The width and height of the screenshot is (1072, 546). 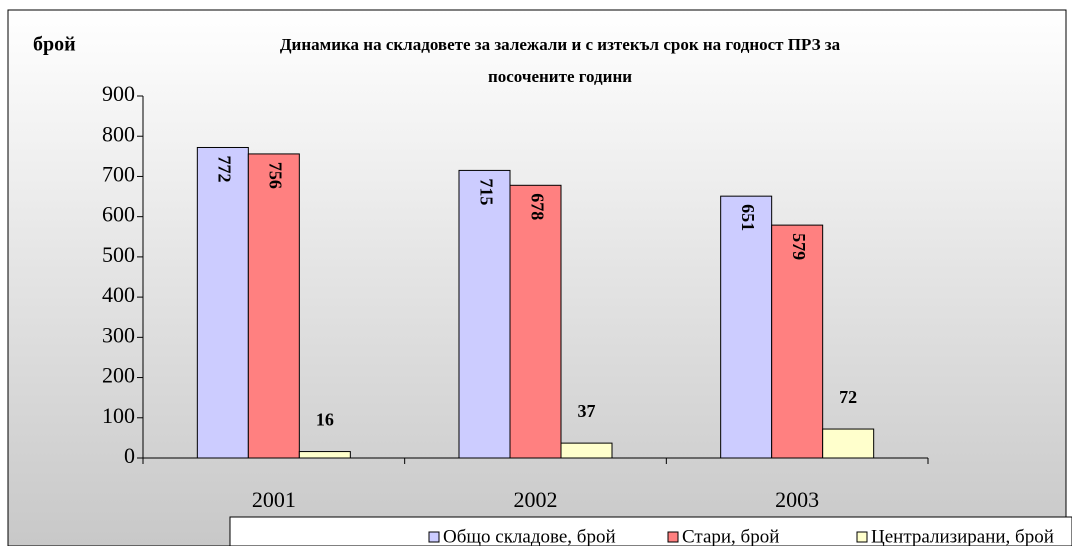 I want to click on value-label: 16, so click(x=325, y=420).